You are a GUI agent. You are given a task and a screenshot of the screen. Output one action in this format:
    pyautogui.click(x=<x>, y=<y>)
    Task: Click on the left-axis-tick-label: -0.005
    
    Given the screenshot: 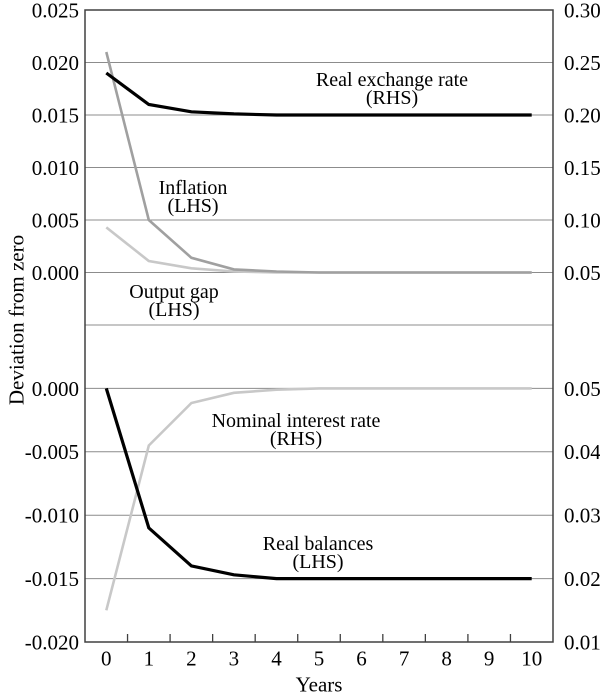 What is the action you would take?
    pyautogui.click(x=52, y=452)
    